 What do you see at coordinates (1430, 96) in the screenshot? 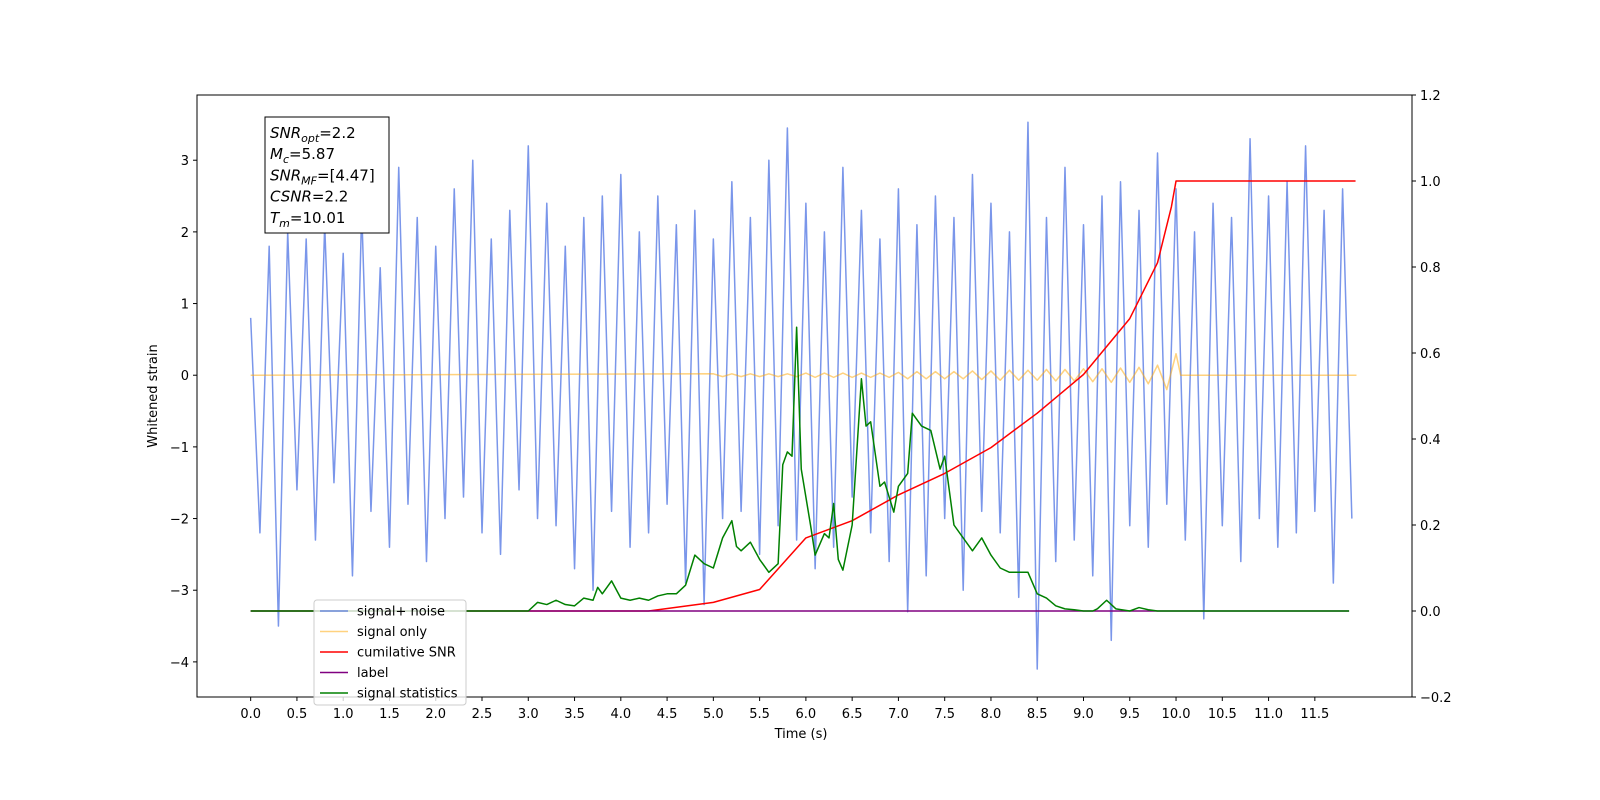
I see `y2-tick-label: 1.2` at bounding box center [1430, 96].